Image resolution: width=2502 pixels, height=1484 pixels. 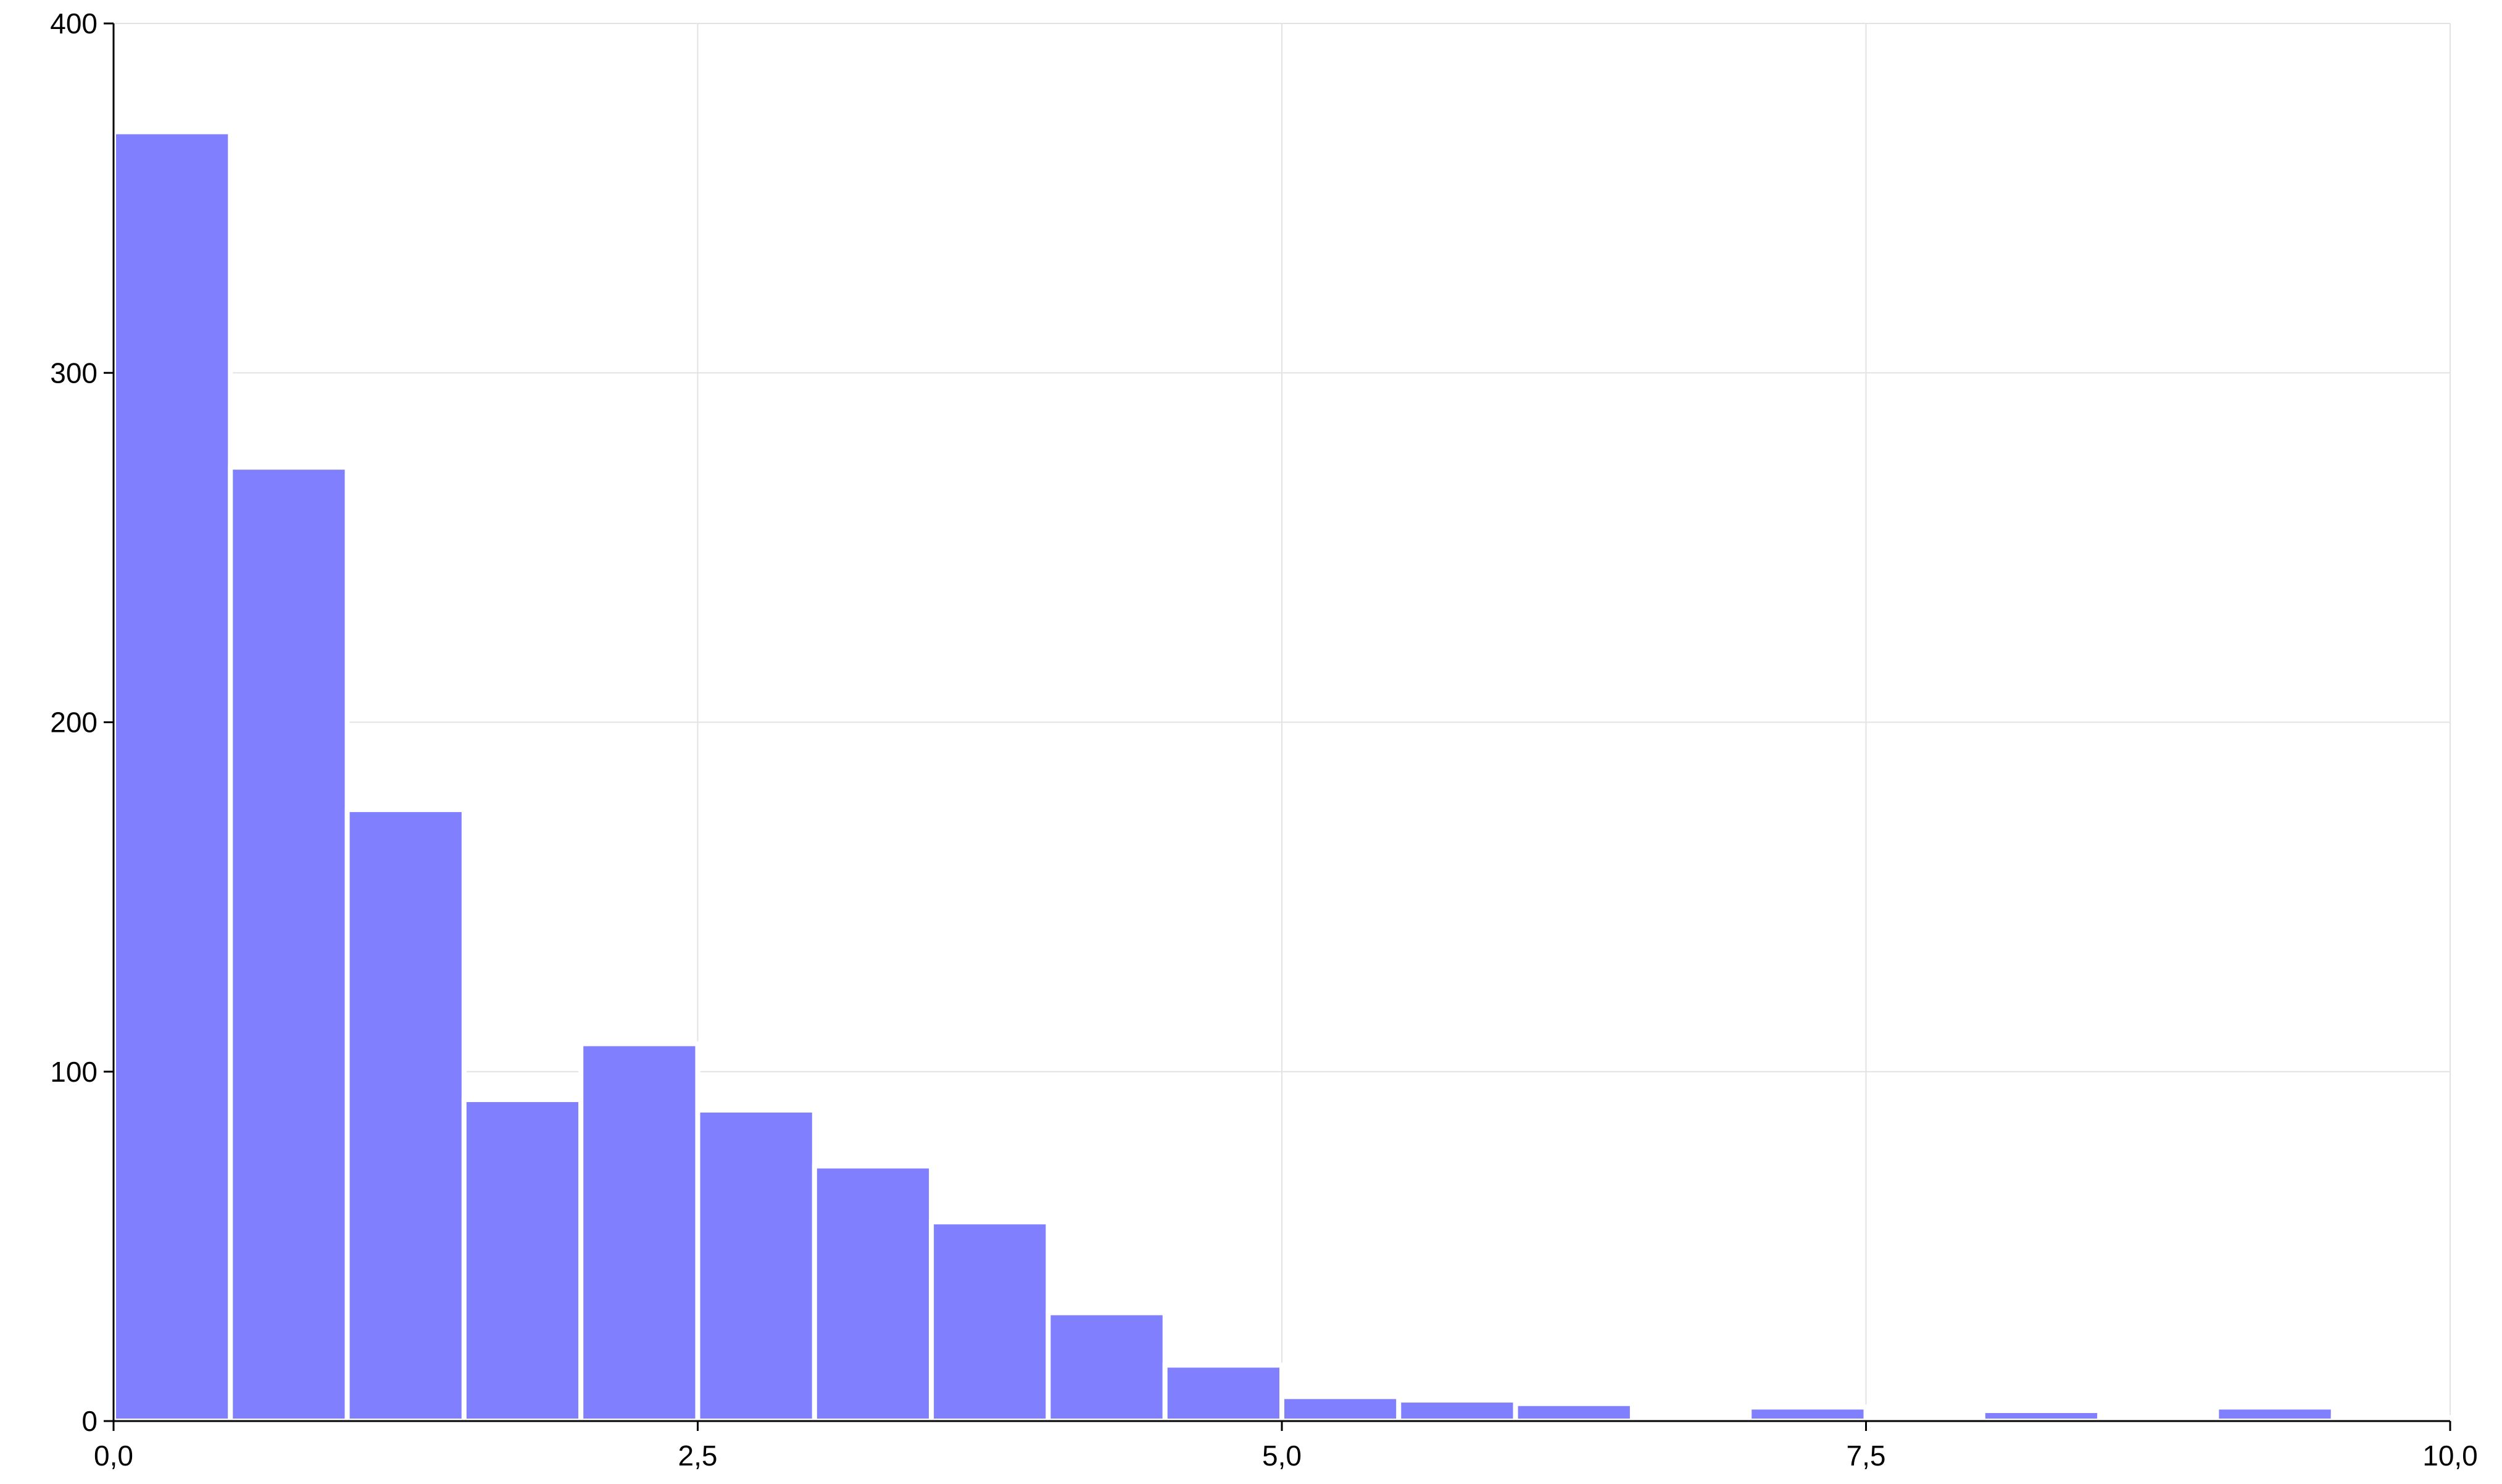 I want to click on x-tick-label: 10,0, so click(x=2450, y=1456).